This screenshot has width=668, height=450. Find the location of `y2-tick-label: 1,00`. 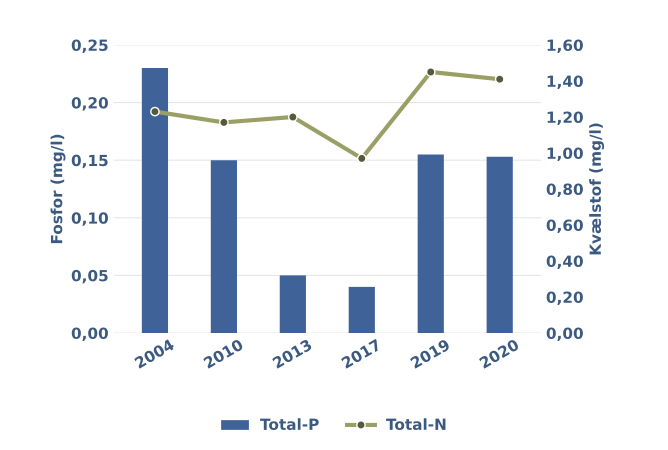

y2-tick-label: 1,00 is located at coordinates (565, 154).